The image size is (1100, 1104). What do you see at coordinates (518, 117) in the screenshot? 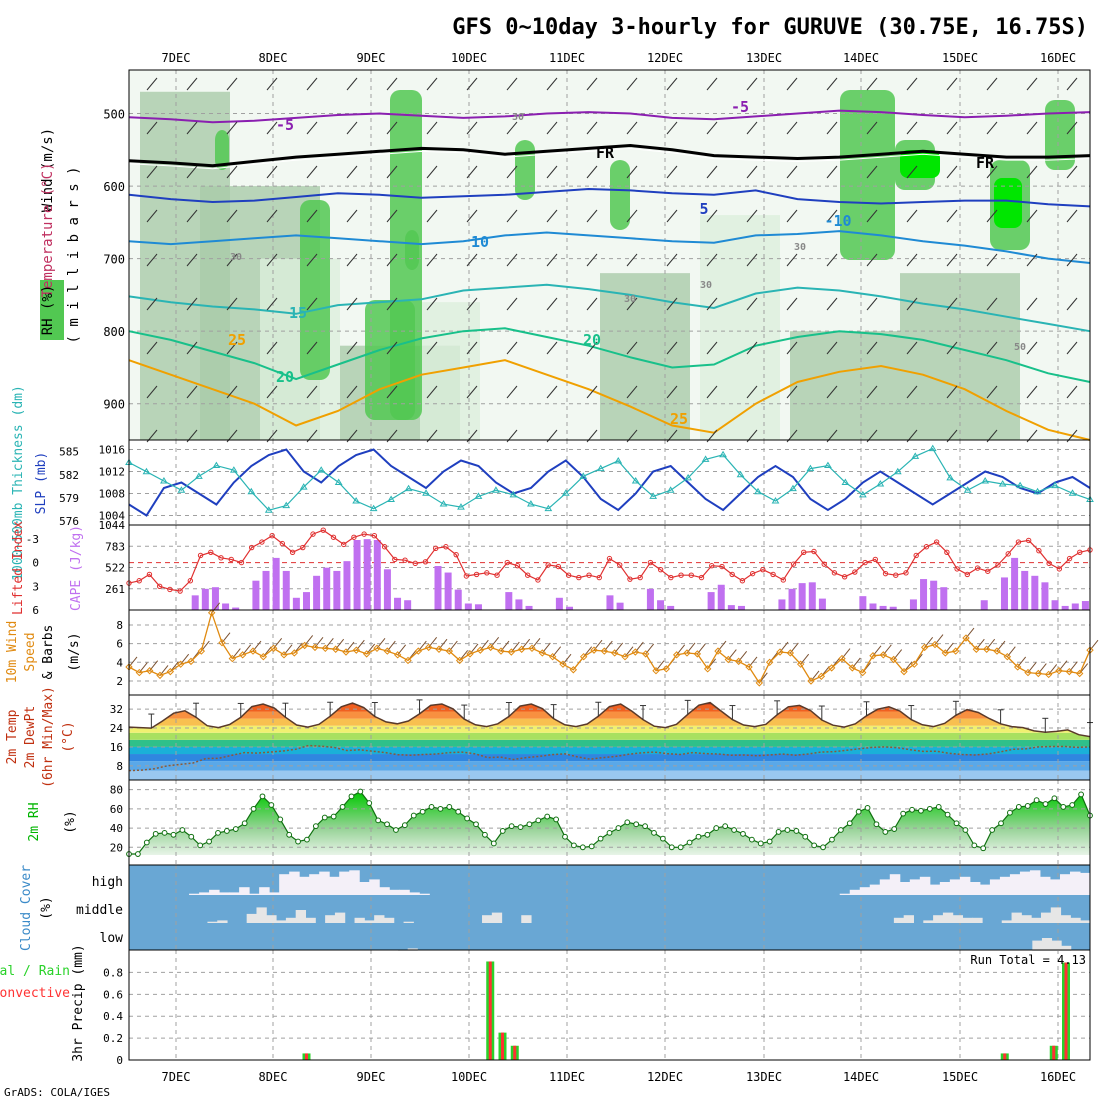
I see `contour-label: 30` at bounding box center [518, 117].